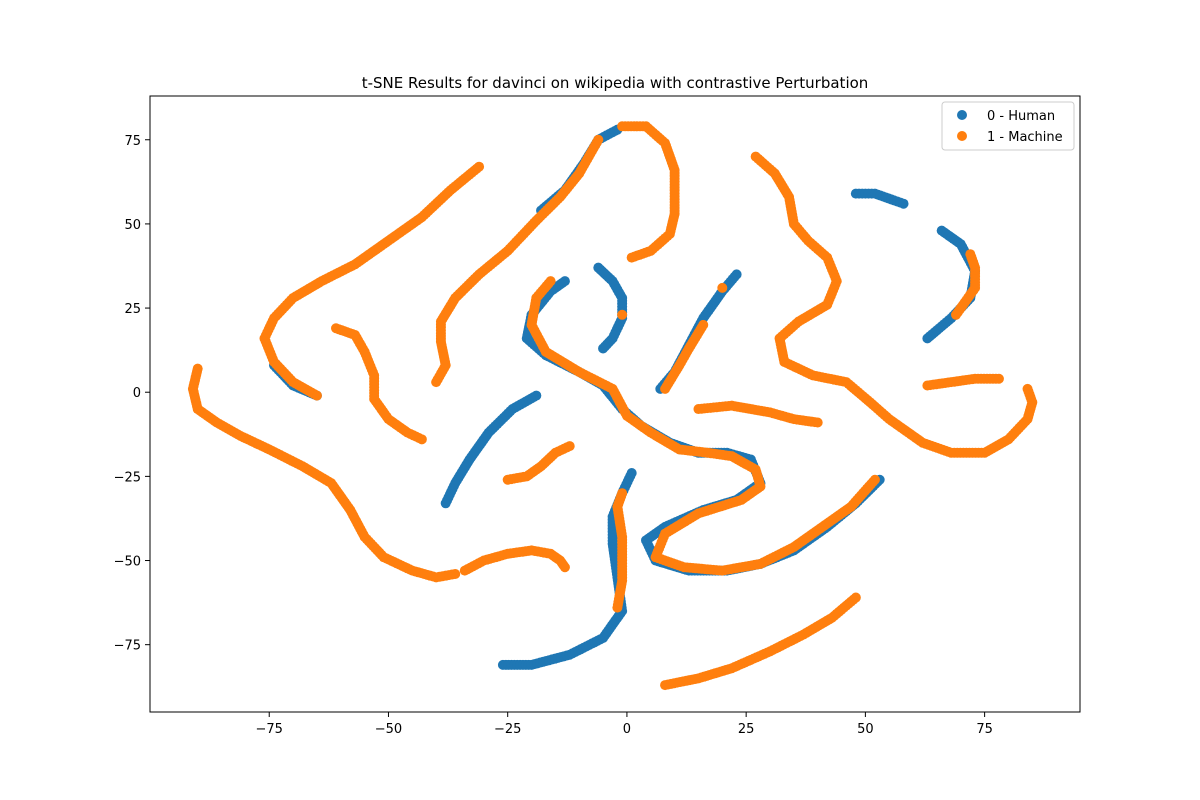 This screenshot has height=800, width=1200. What do you see at coordinates (746, 729) in the screenshot?
I see `x-tick-label: 25` at bounding box center [746, 729].